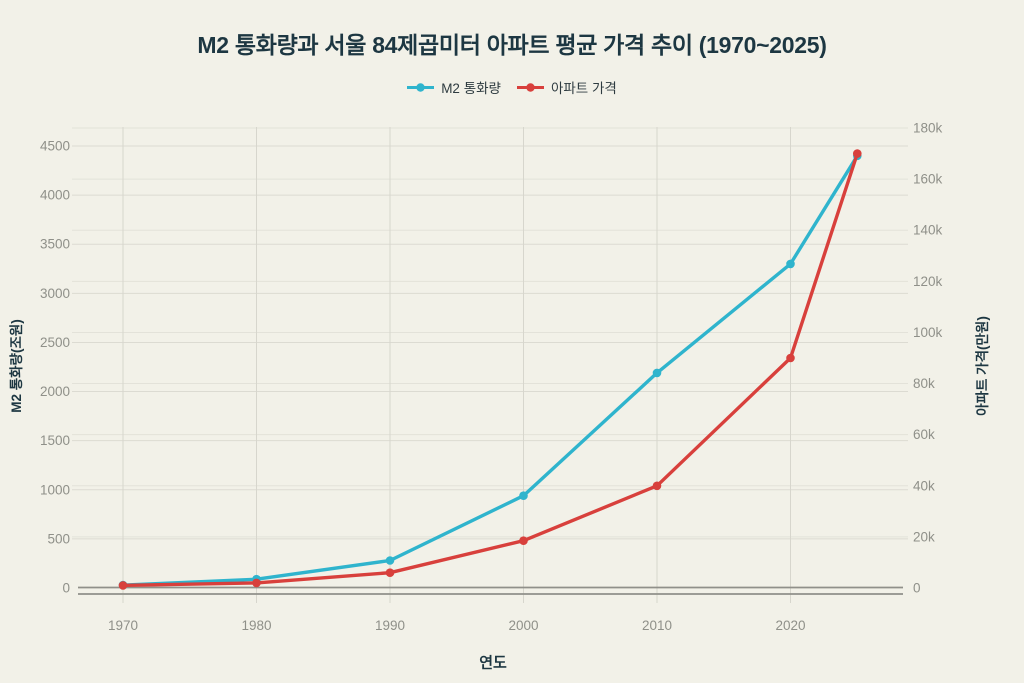 The height and width of the screenshot is (683, 1024). What do you see at coordinates (928, 281) in the screenshot?
I see `tick-label-right-120000: 120k` at bounding box center [928, 281].